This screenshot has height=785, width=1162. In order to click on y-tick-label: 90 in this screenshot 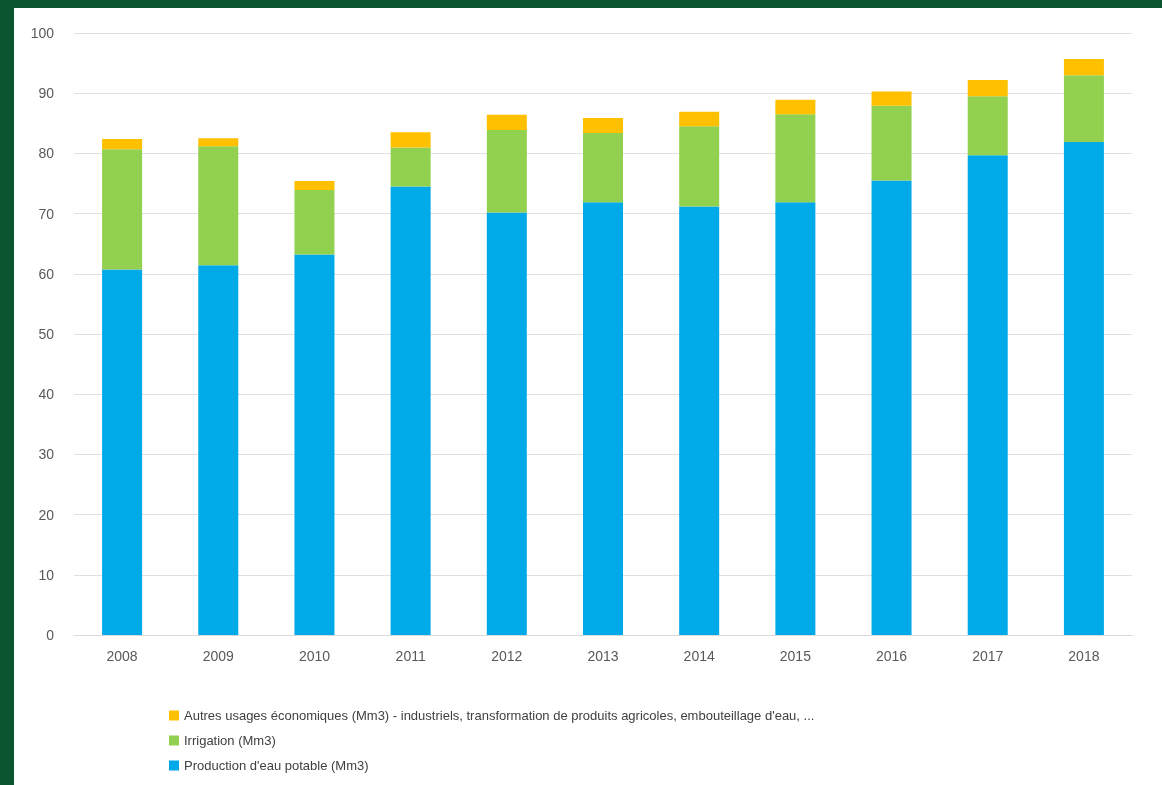, I will do `click(46, 93)`.